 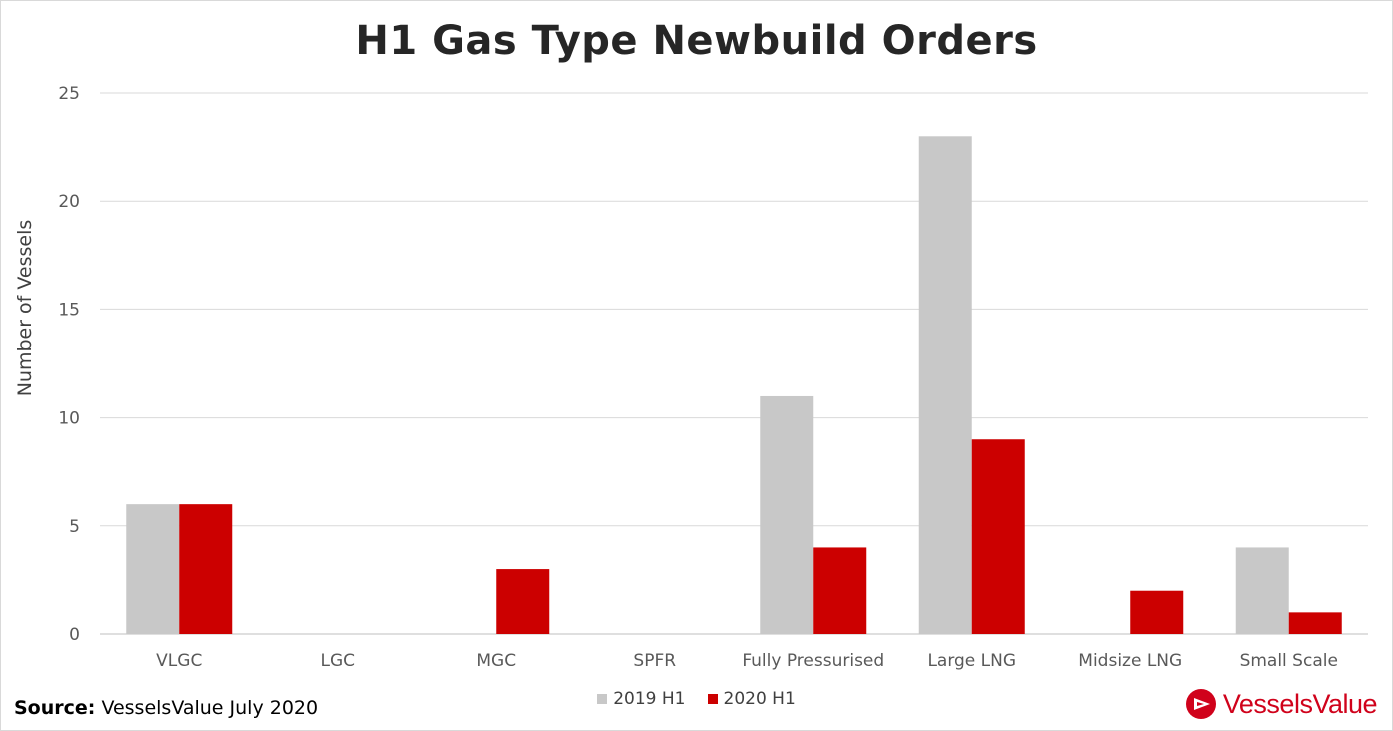 What do you see at coordinates (813, 661) in the screenshot?
I see `x-tick-label: Fully Pressurised` at bounding box center [813, 661].